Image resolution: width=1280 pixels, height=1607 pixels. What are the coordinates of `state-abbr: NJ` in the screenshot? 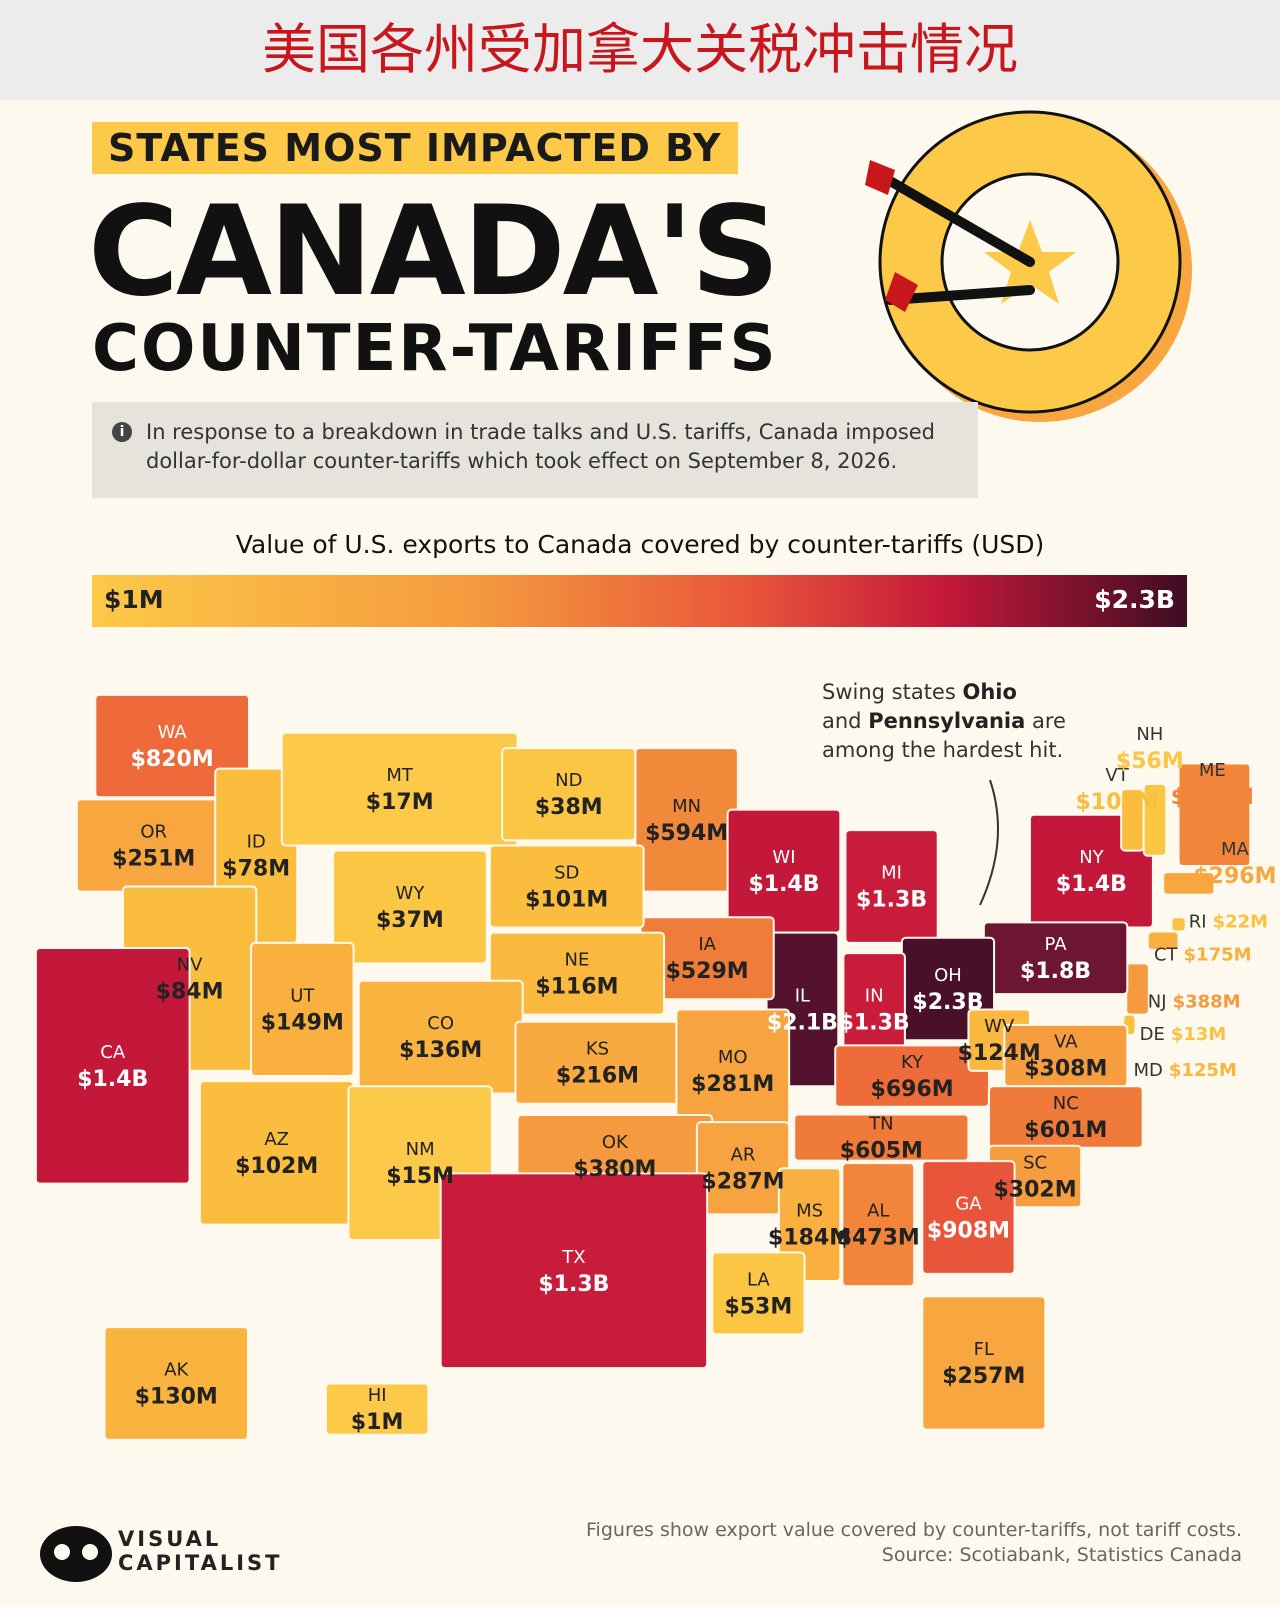 It's located at (1157, 1001).